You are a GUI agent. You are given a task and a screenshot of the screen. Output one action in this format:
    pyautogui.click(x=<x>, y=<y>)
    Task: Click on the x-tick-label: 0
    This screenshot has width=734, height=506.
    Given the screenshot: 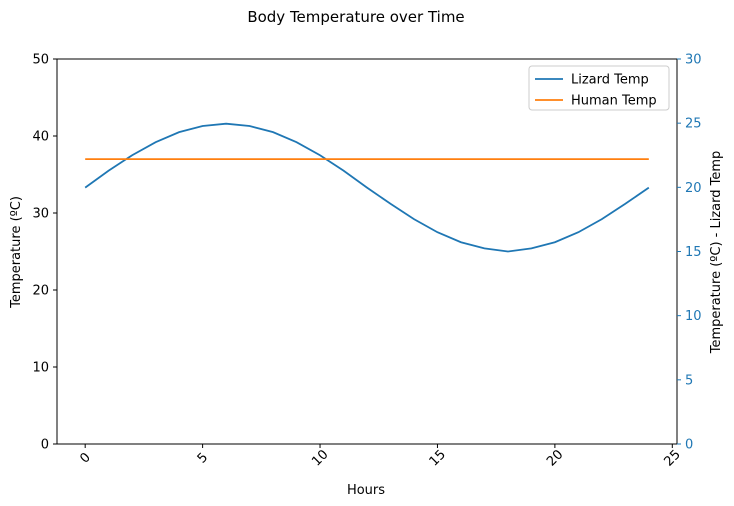 What is the action you would take?
    pyautogui.click(x=85, y=458)
    